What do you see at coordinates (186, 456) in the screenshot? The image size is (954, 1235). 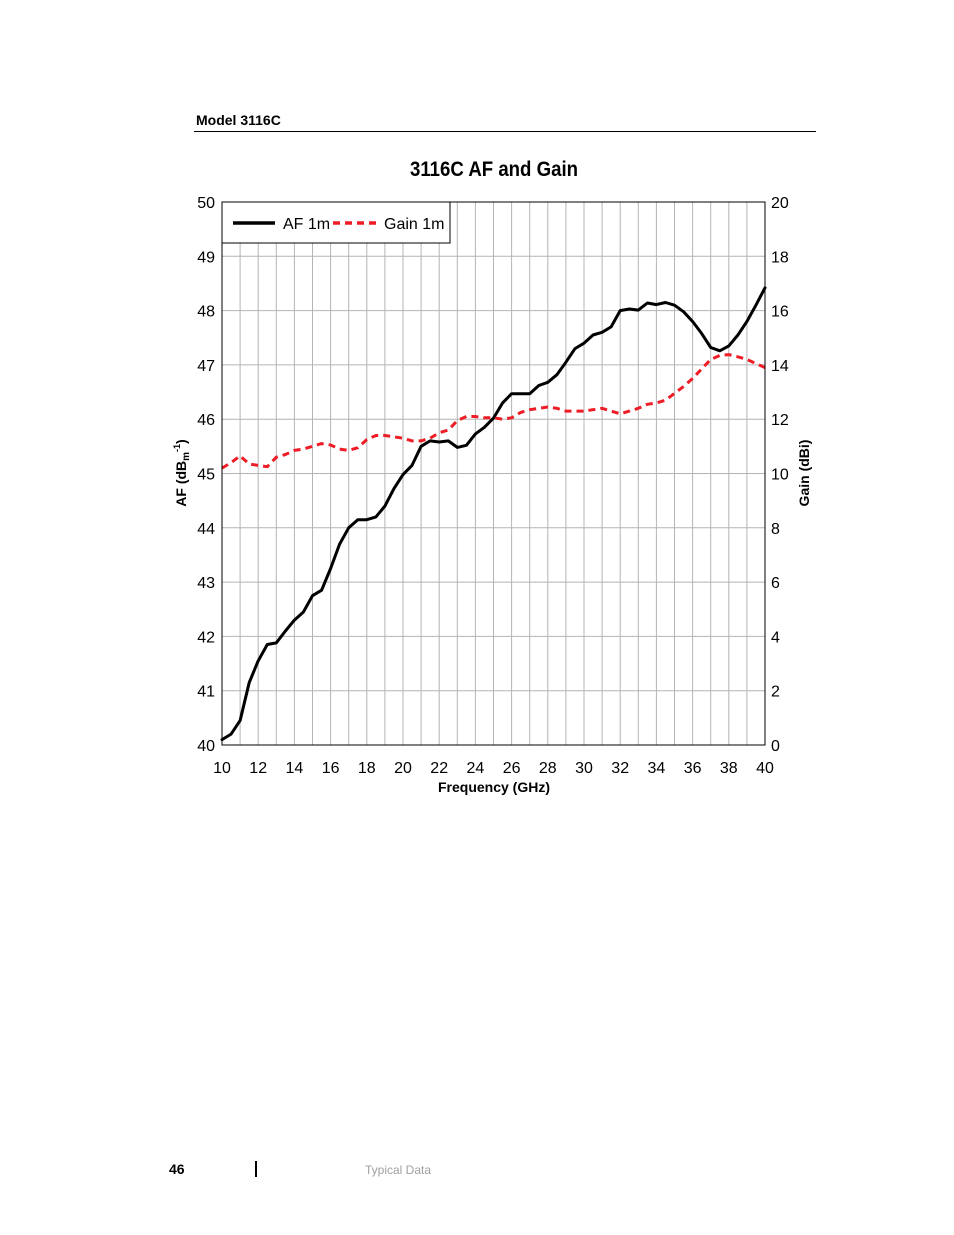 I see `left-y-axis-label-sub: m` at bounding box center [186, 456].